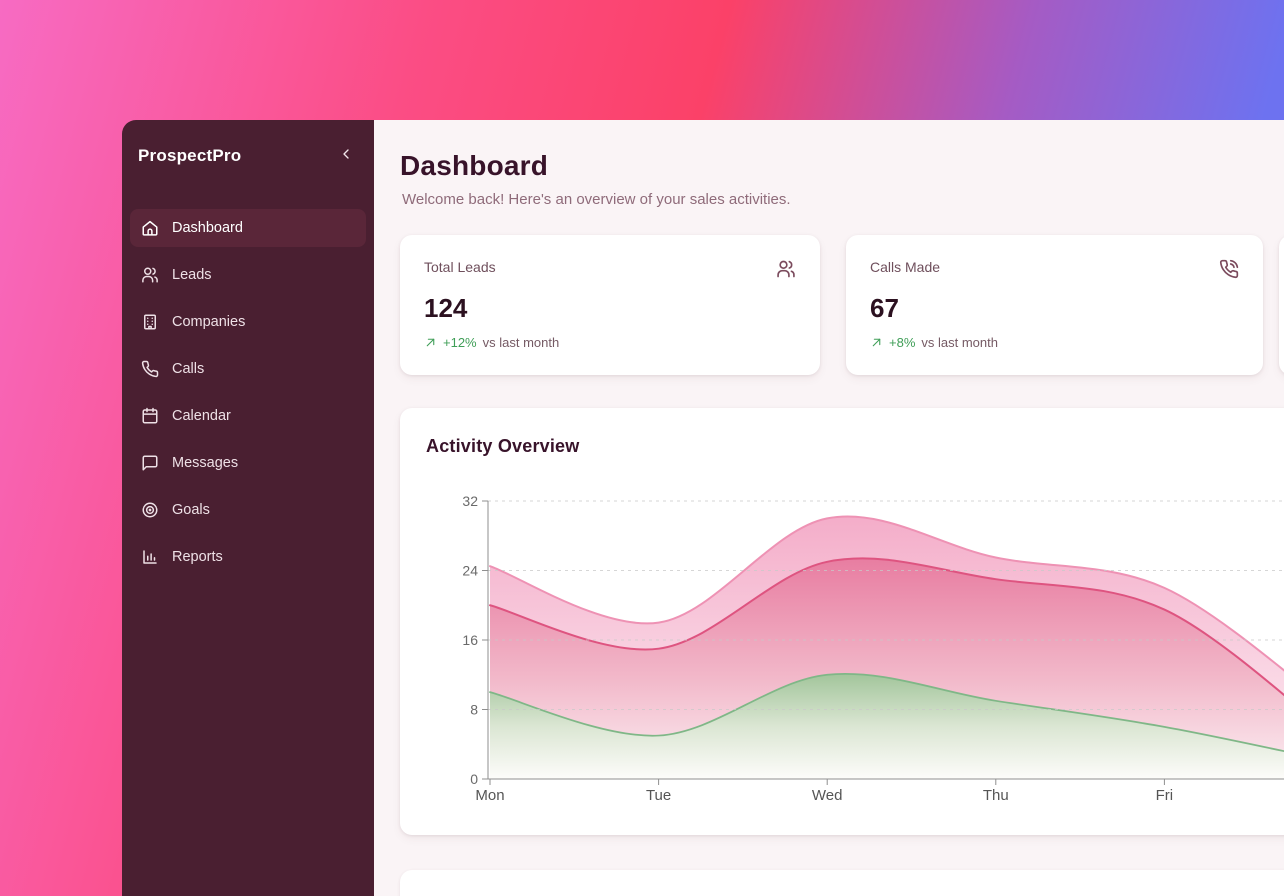 This screenshot has height=896, width=1284. Describe the element at coordinates (1229, 271) in the screenshot. I see `phone-call-icon` at that location.